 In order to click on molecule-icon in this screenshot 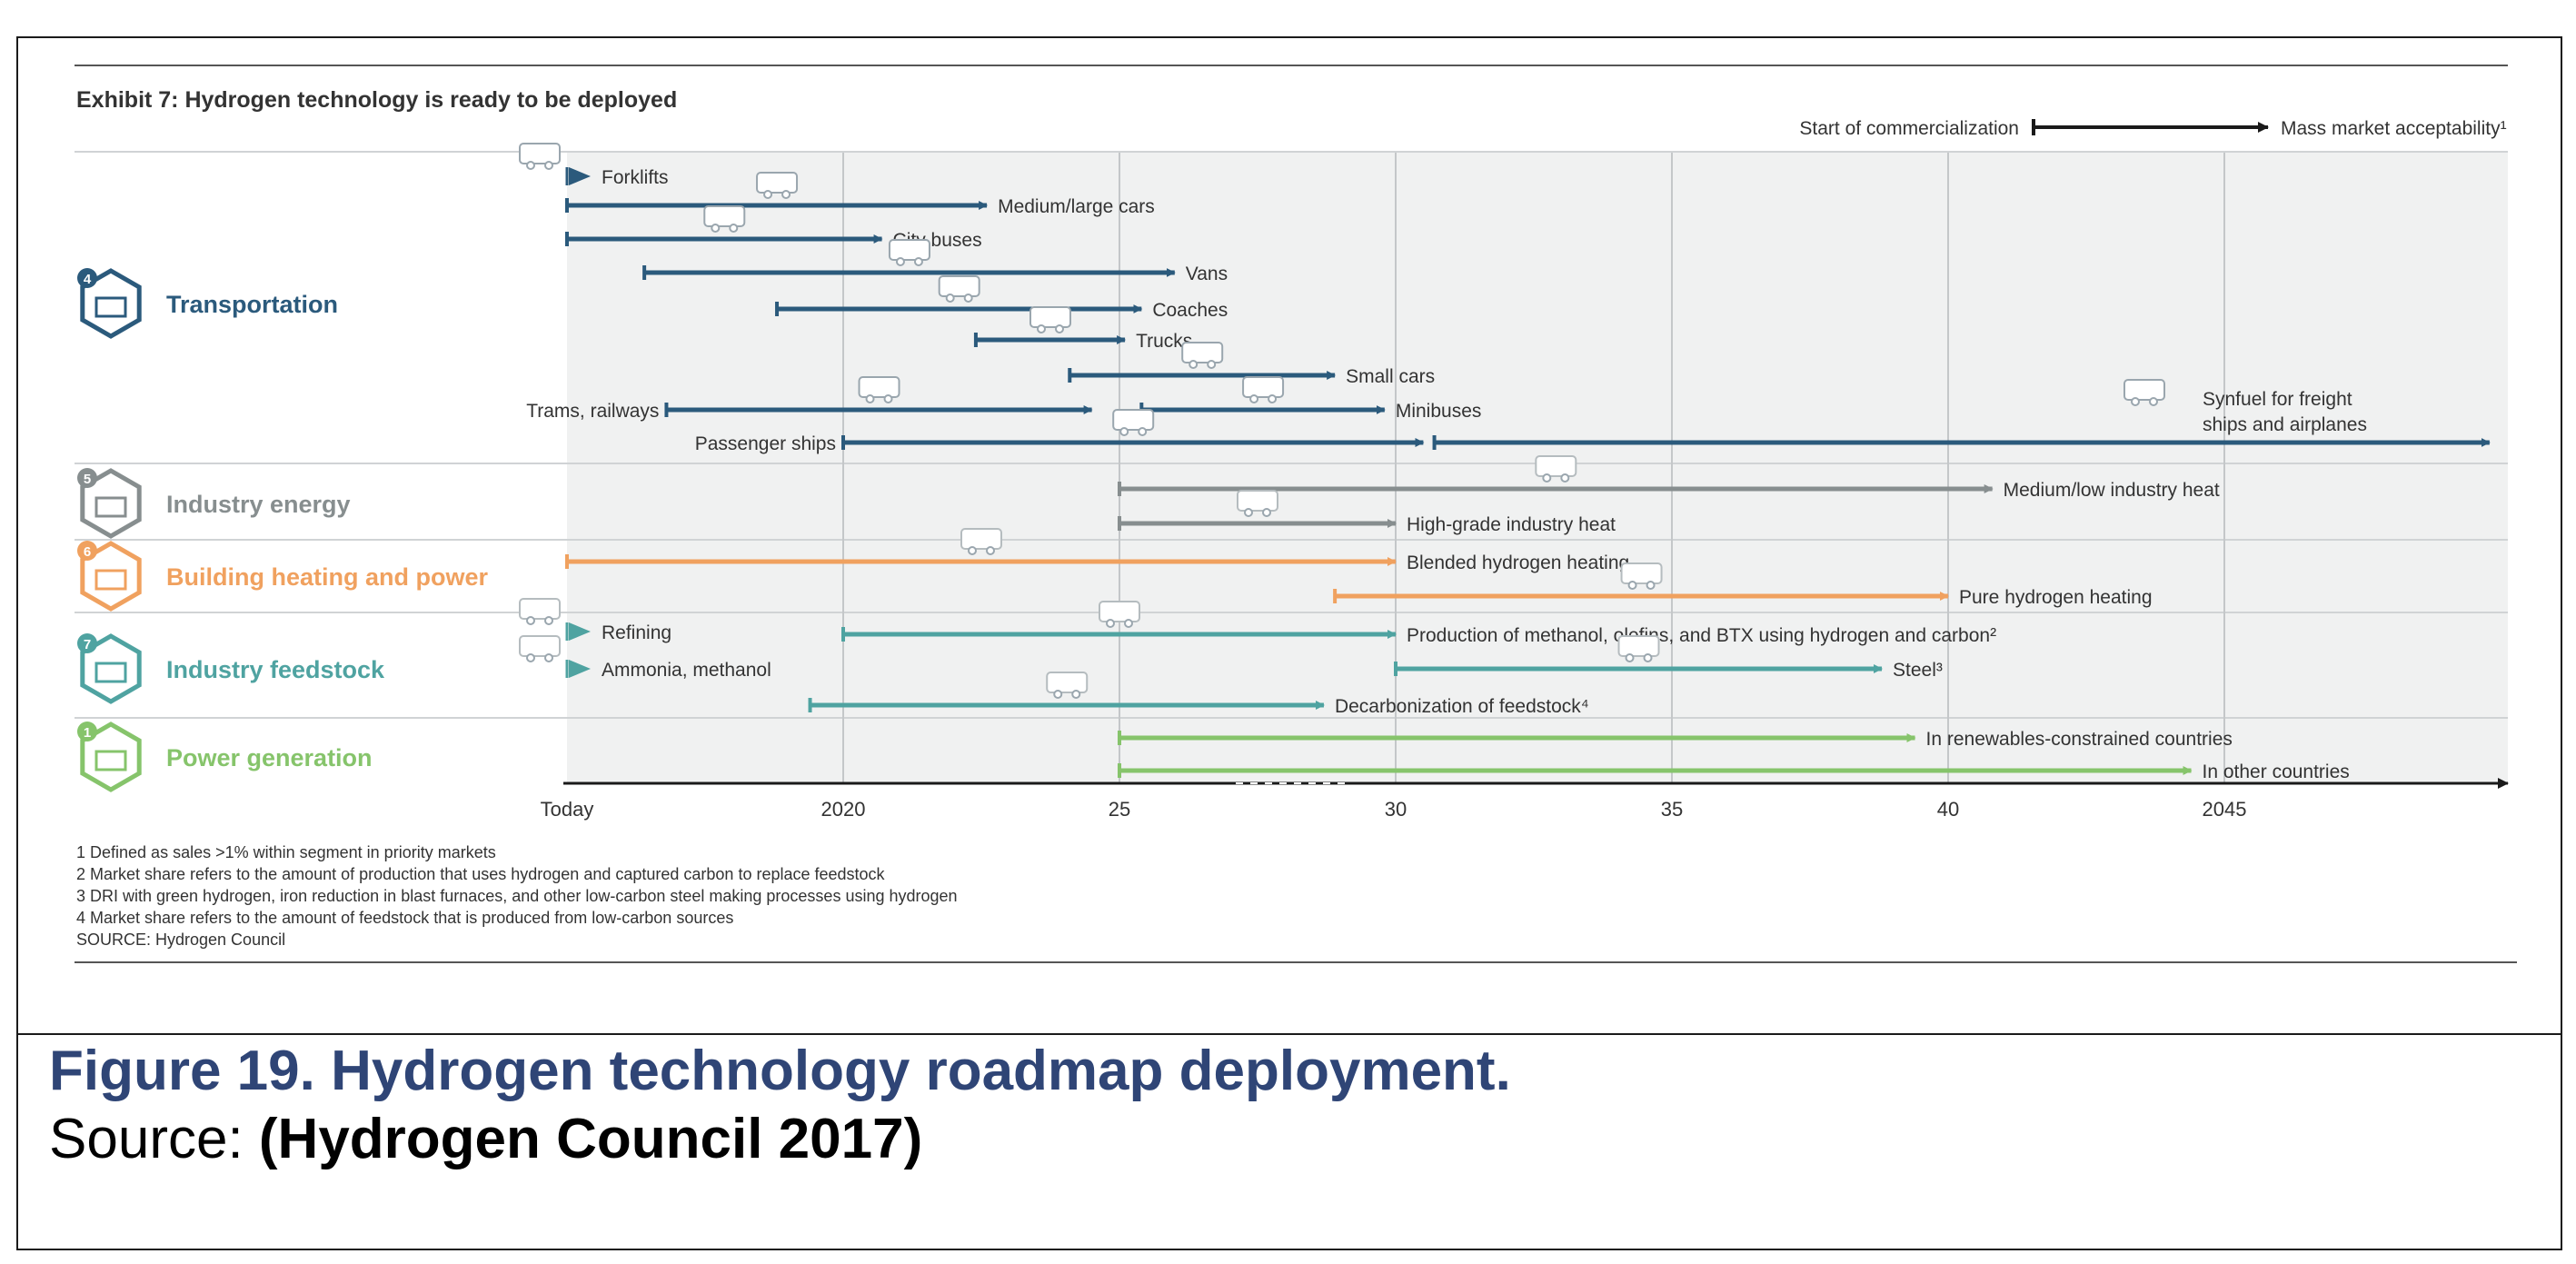, I will do `click(1119, 614)`.